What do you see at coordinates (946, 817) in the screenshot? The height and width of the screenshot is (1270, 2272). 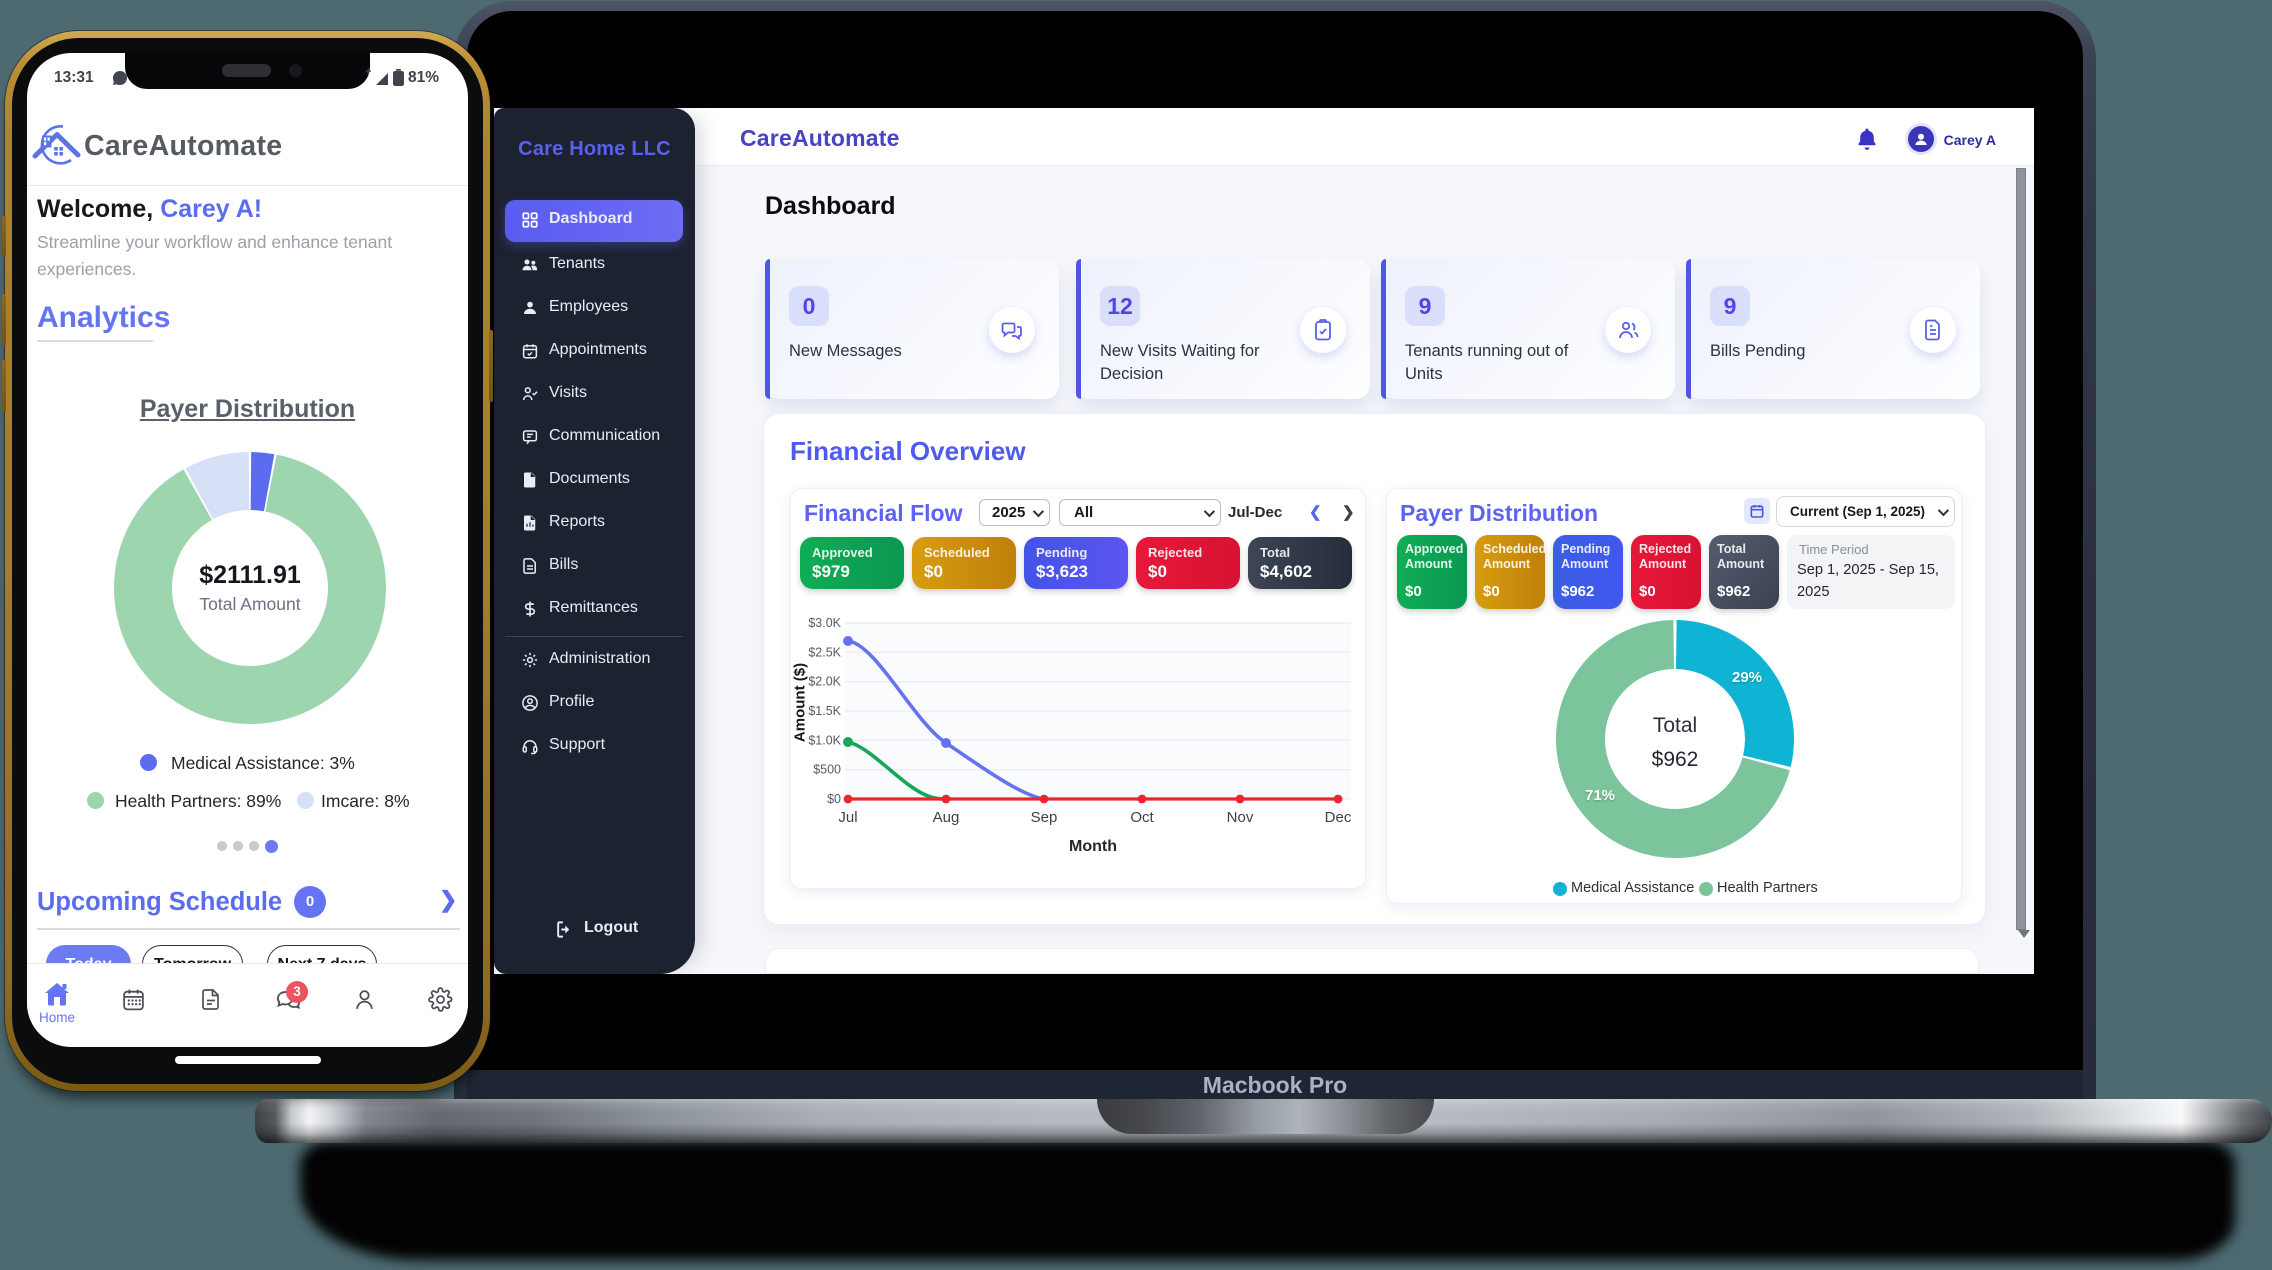 I see `svg-text: Aug` at bounding box center [946, 817].